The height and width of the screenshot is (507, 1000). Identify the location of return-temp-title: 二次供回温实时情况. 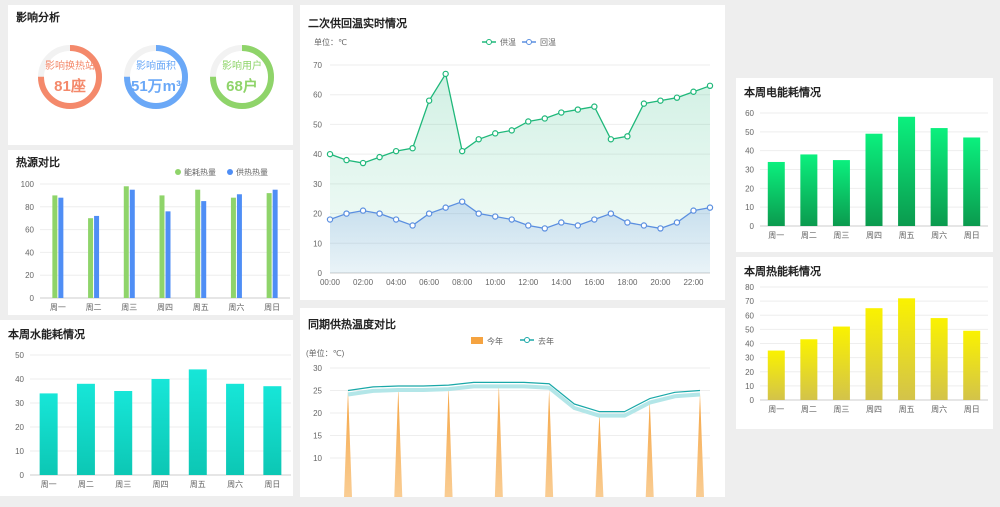
(357, 24).